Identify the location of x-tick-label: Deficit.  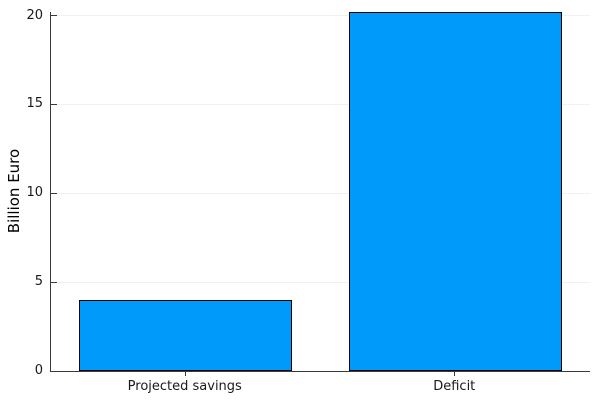
(454, 386).